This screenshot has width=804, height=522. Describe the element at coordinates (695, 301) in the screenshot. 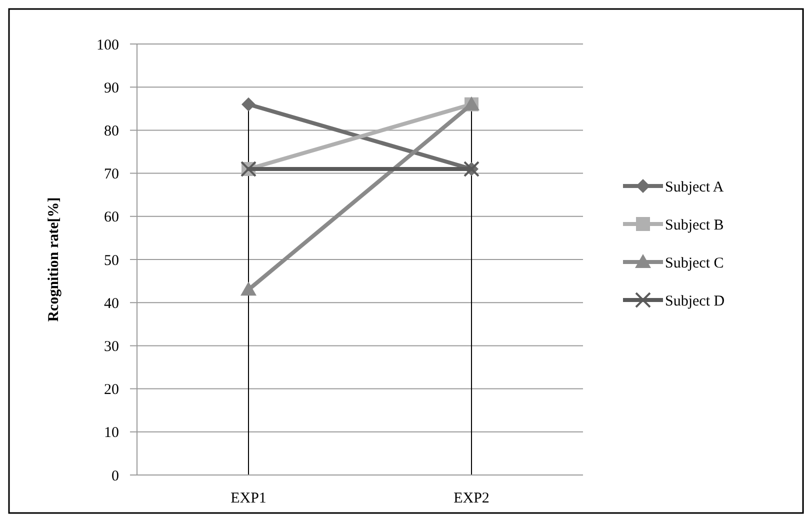

I see `legend-label: Subject D` at that location.